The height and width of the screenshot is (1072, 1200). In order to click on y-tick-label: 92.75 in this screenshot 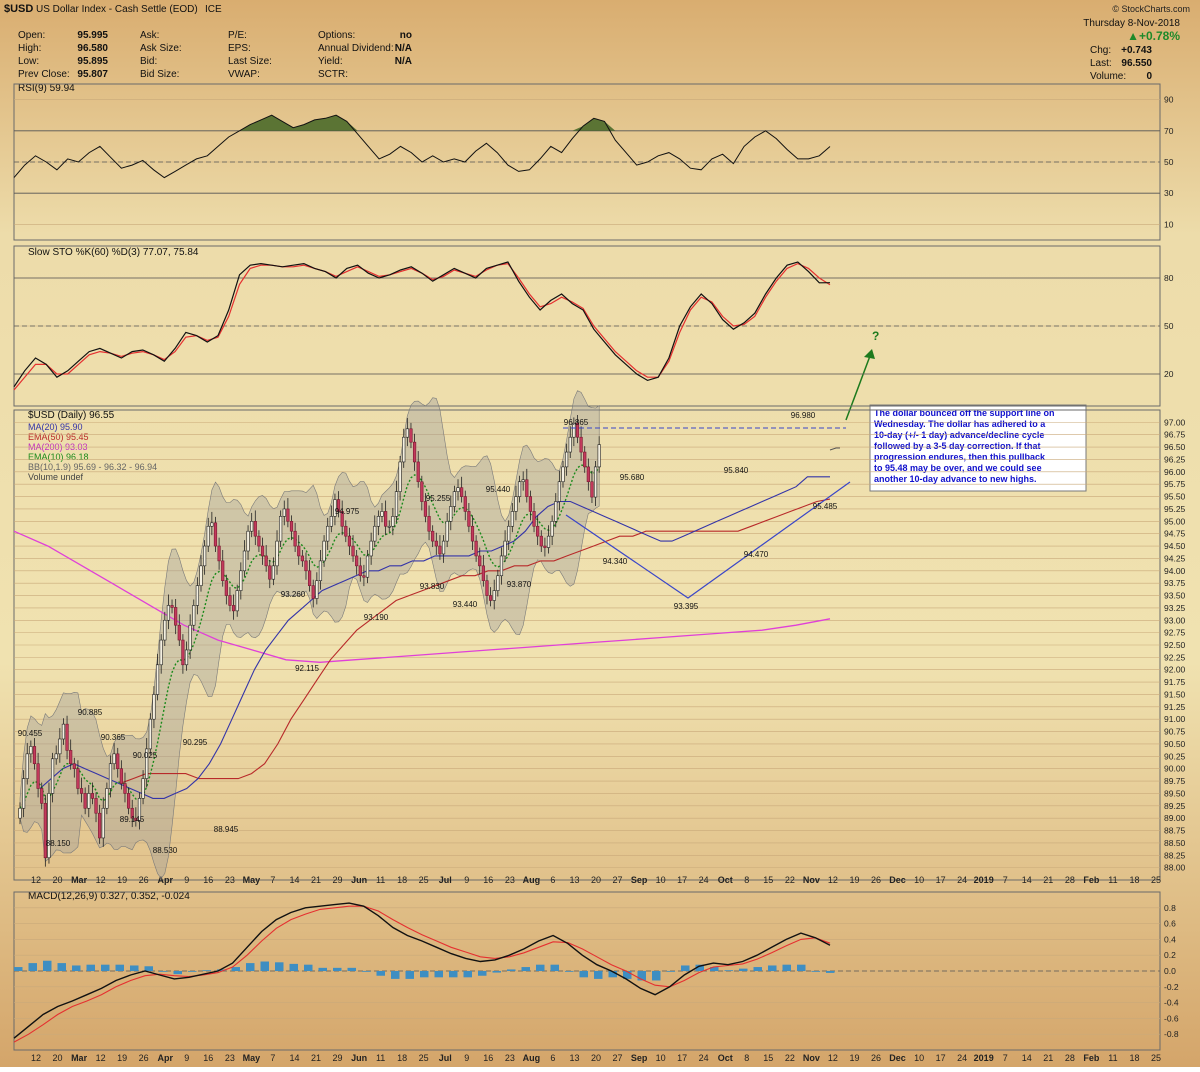, I will do `click(1175, 633)`.